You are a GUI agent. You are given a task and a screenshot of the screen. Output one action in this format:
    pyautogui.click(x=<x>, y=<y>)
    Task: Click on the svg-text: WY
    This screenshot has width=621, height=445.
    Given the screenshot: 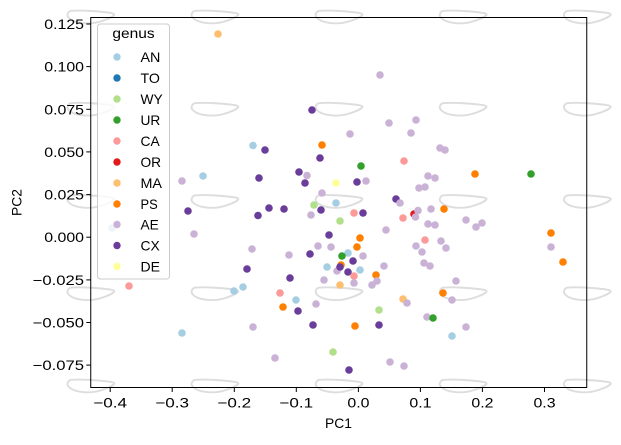 What is the action you would take?
    pyautogui.click(x=152, y=99)
    